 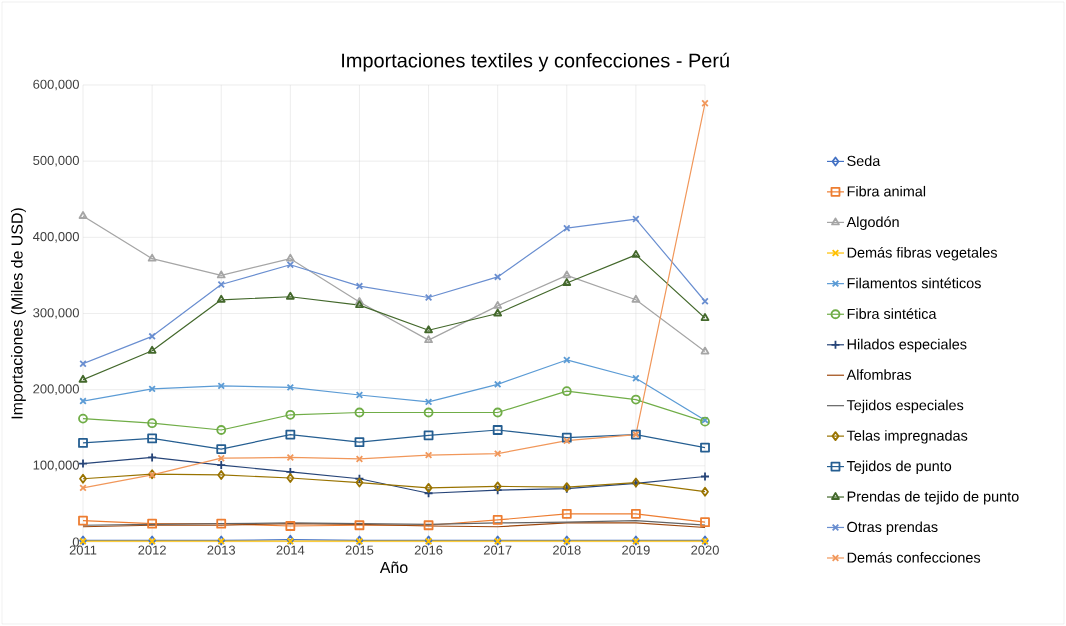 What do you see at coordinates (886, 191) in the screenshot?
I see `legend-label: Fibra animal` at bounding box center [886, 191].